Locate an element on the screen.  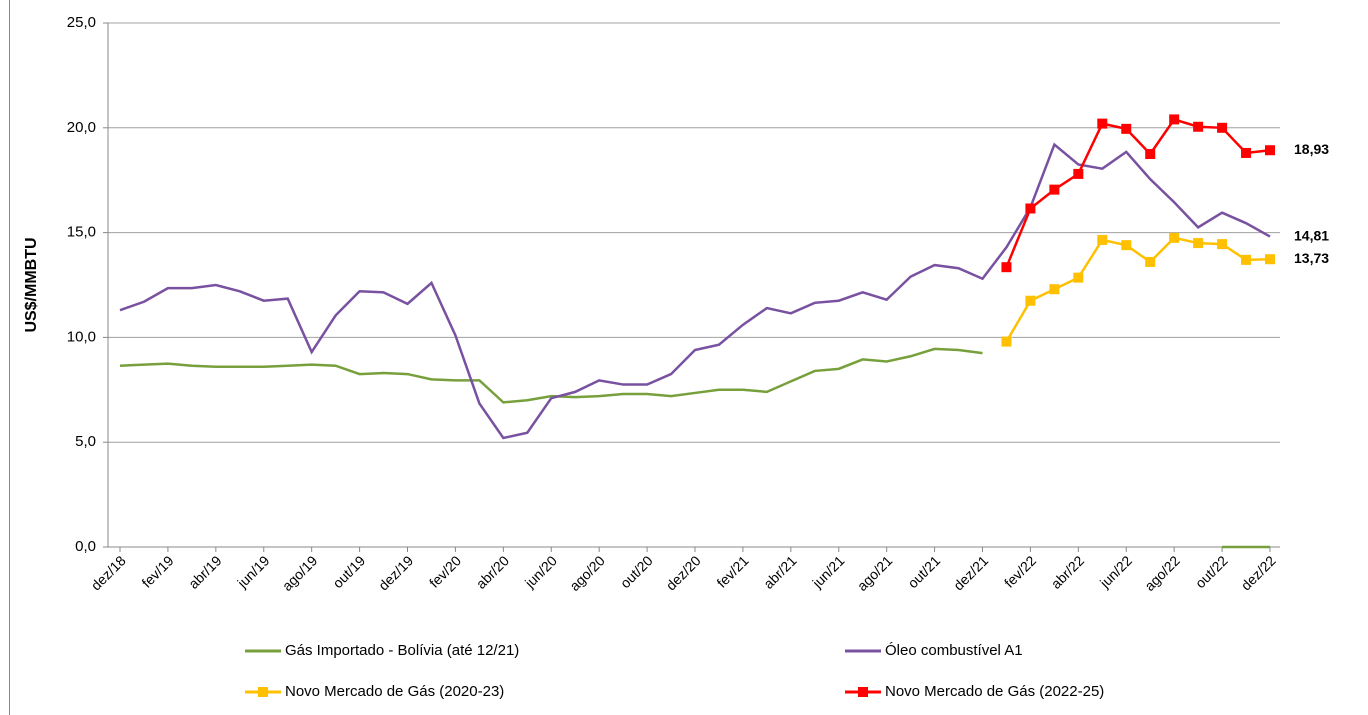
x-tick-label: jun/21 is located at coordinates (827, 571).